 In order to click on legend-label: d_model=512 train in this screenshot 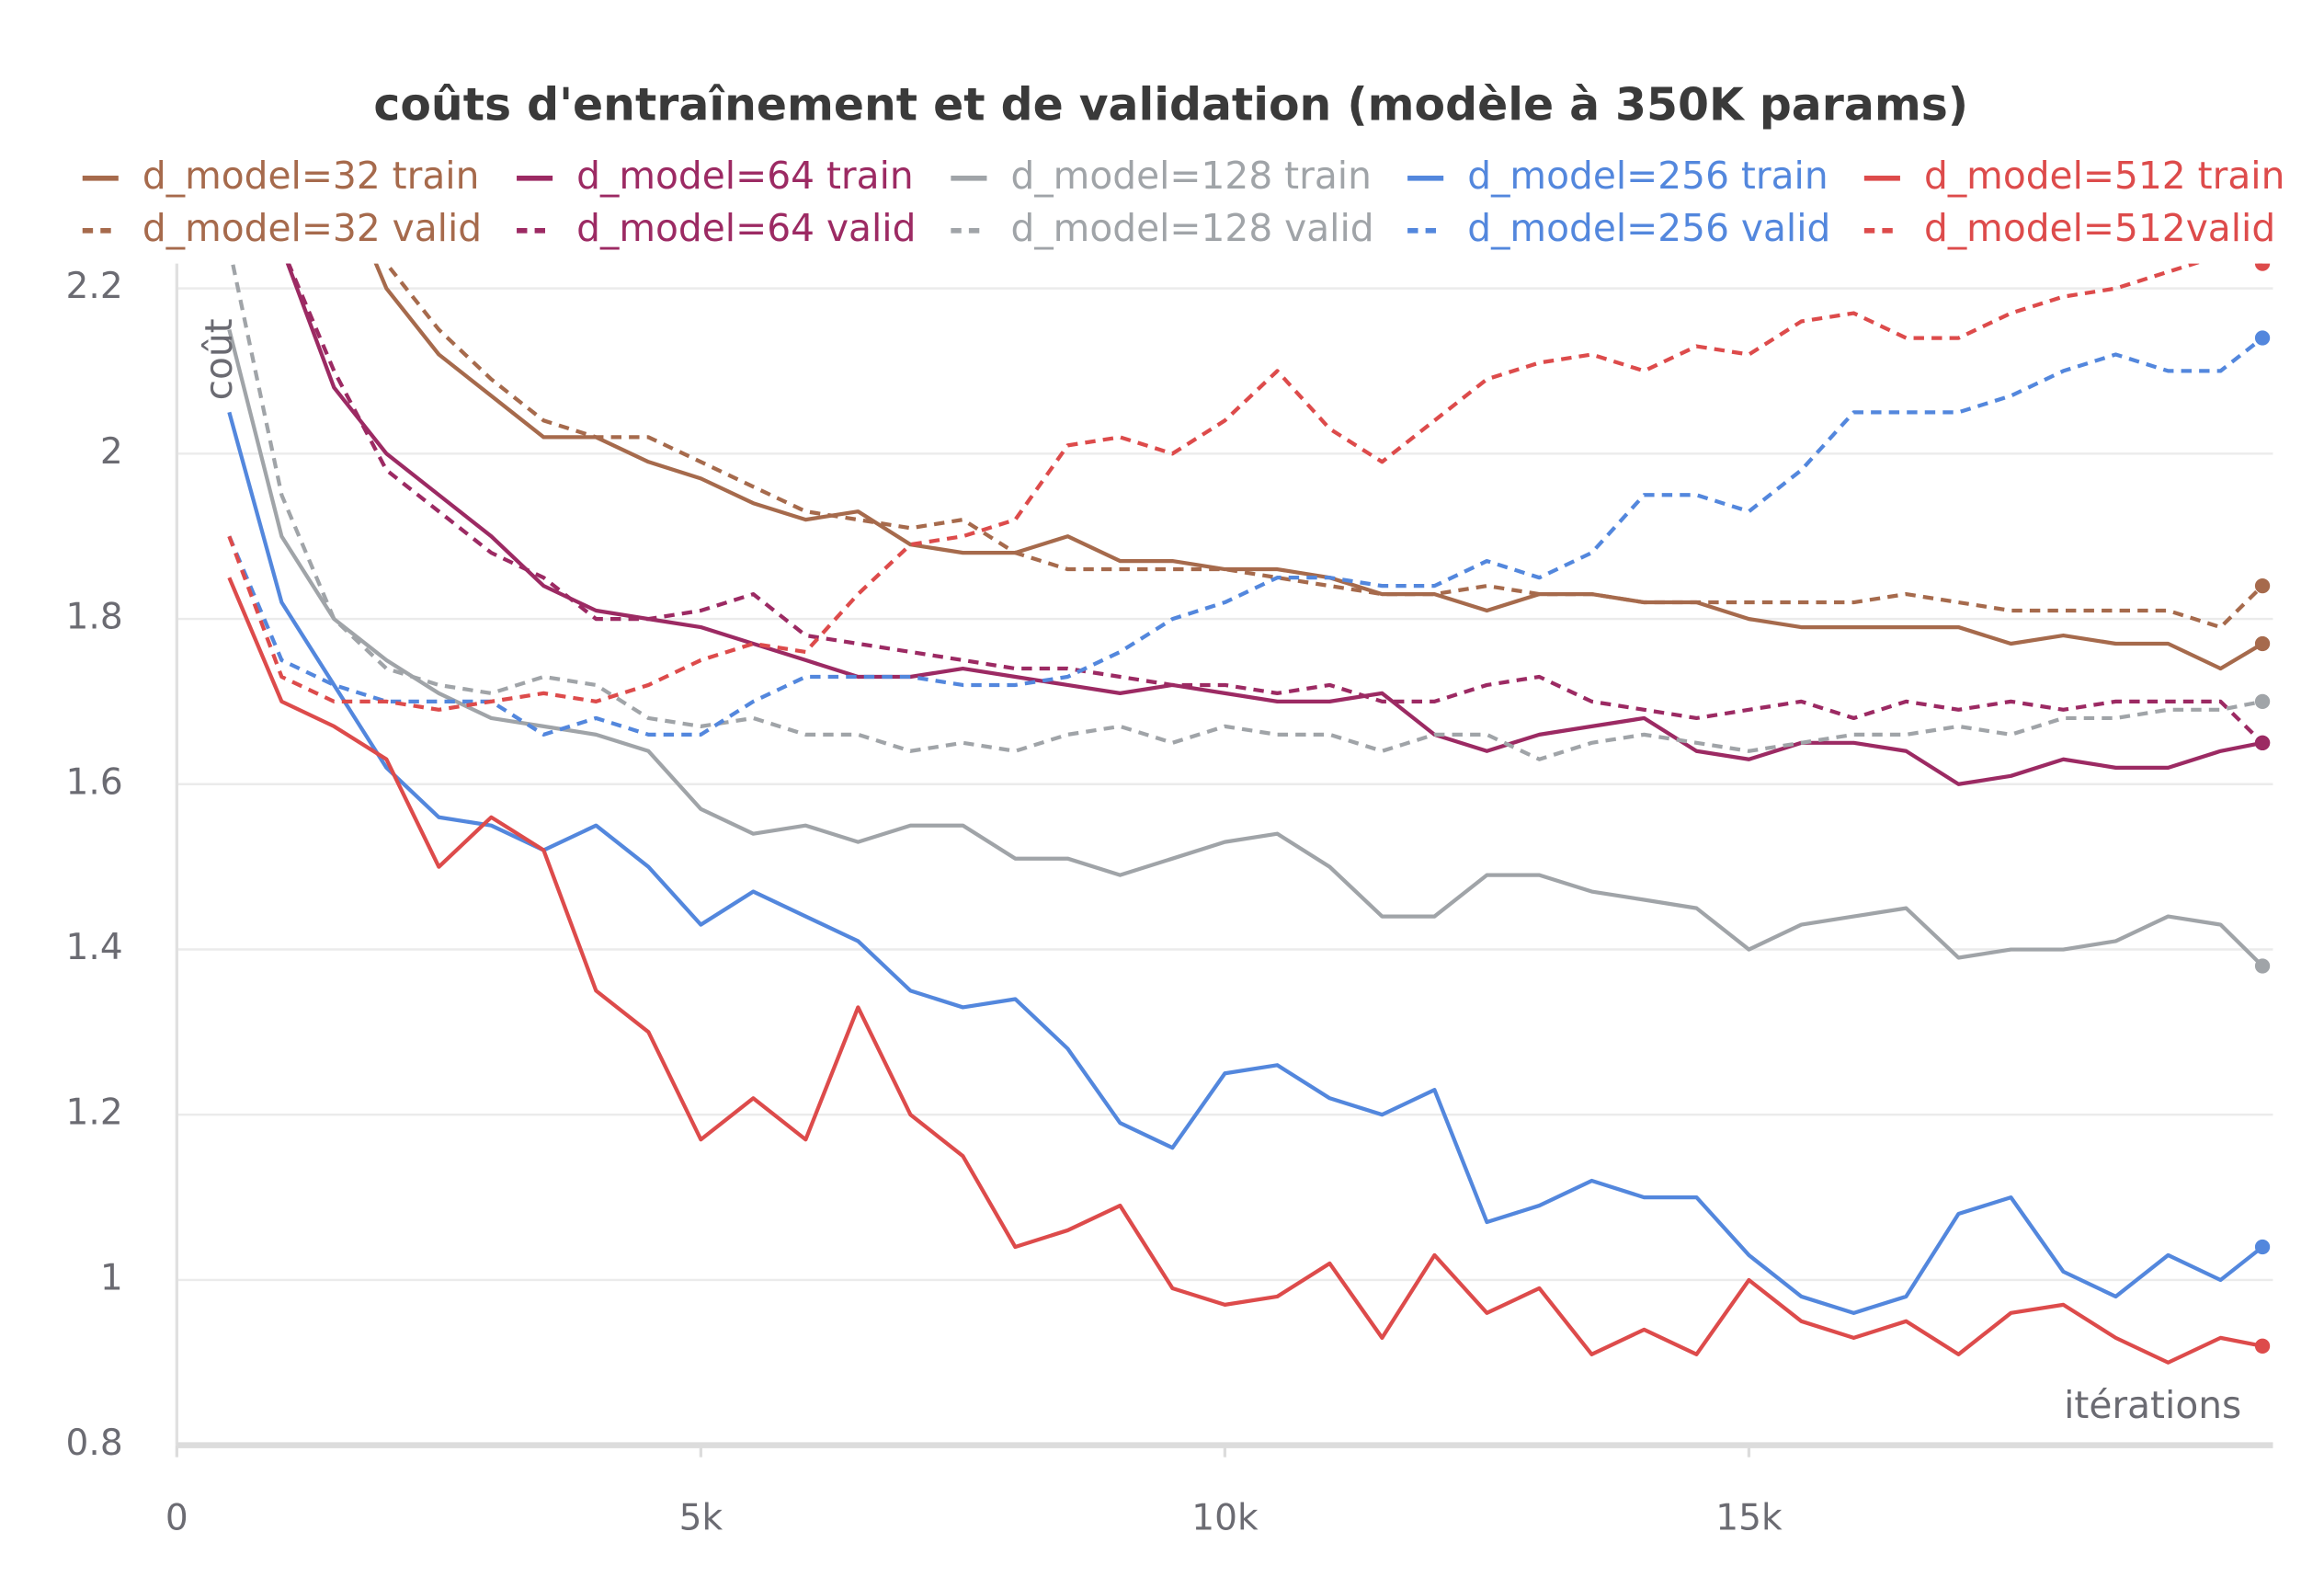, I will do `click(2104, 176)`.